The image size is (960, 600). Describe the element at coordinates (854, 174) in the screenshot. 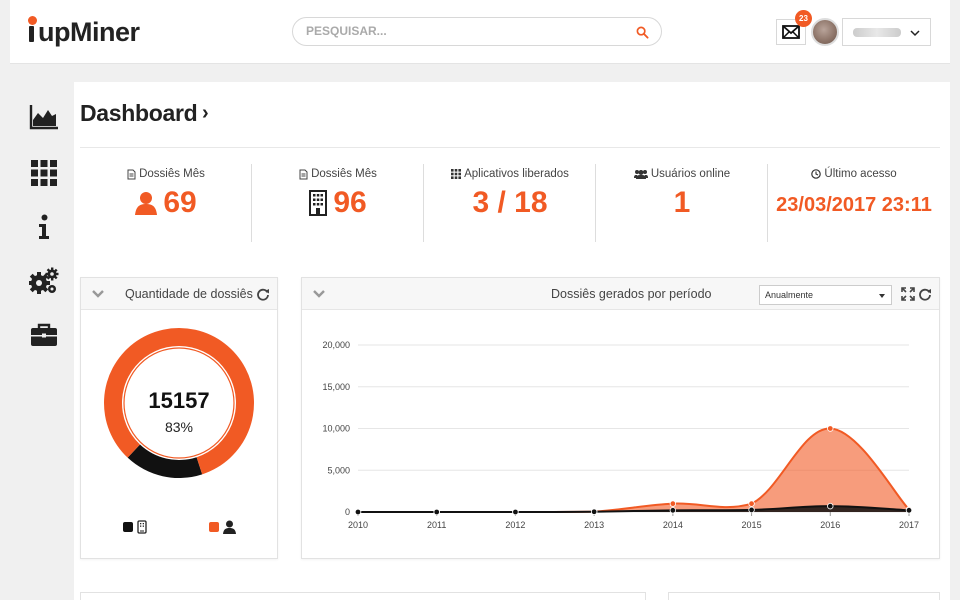

I see `stat-label: Último acesso` at that location.